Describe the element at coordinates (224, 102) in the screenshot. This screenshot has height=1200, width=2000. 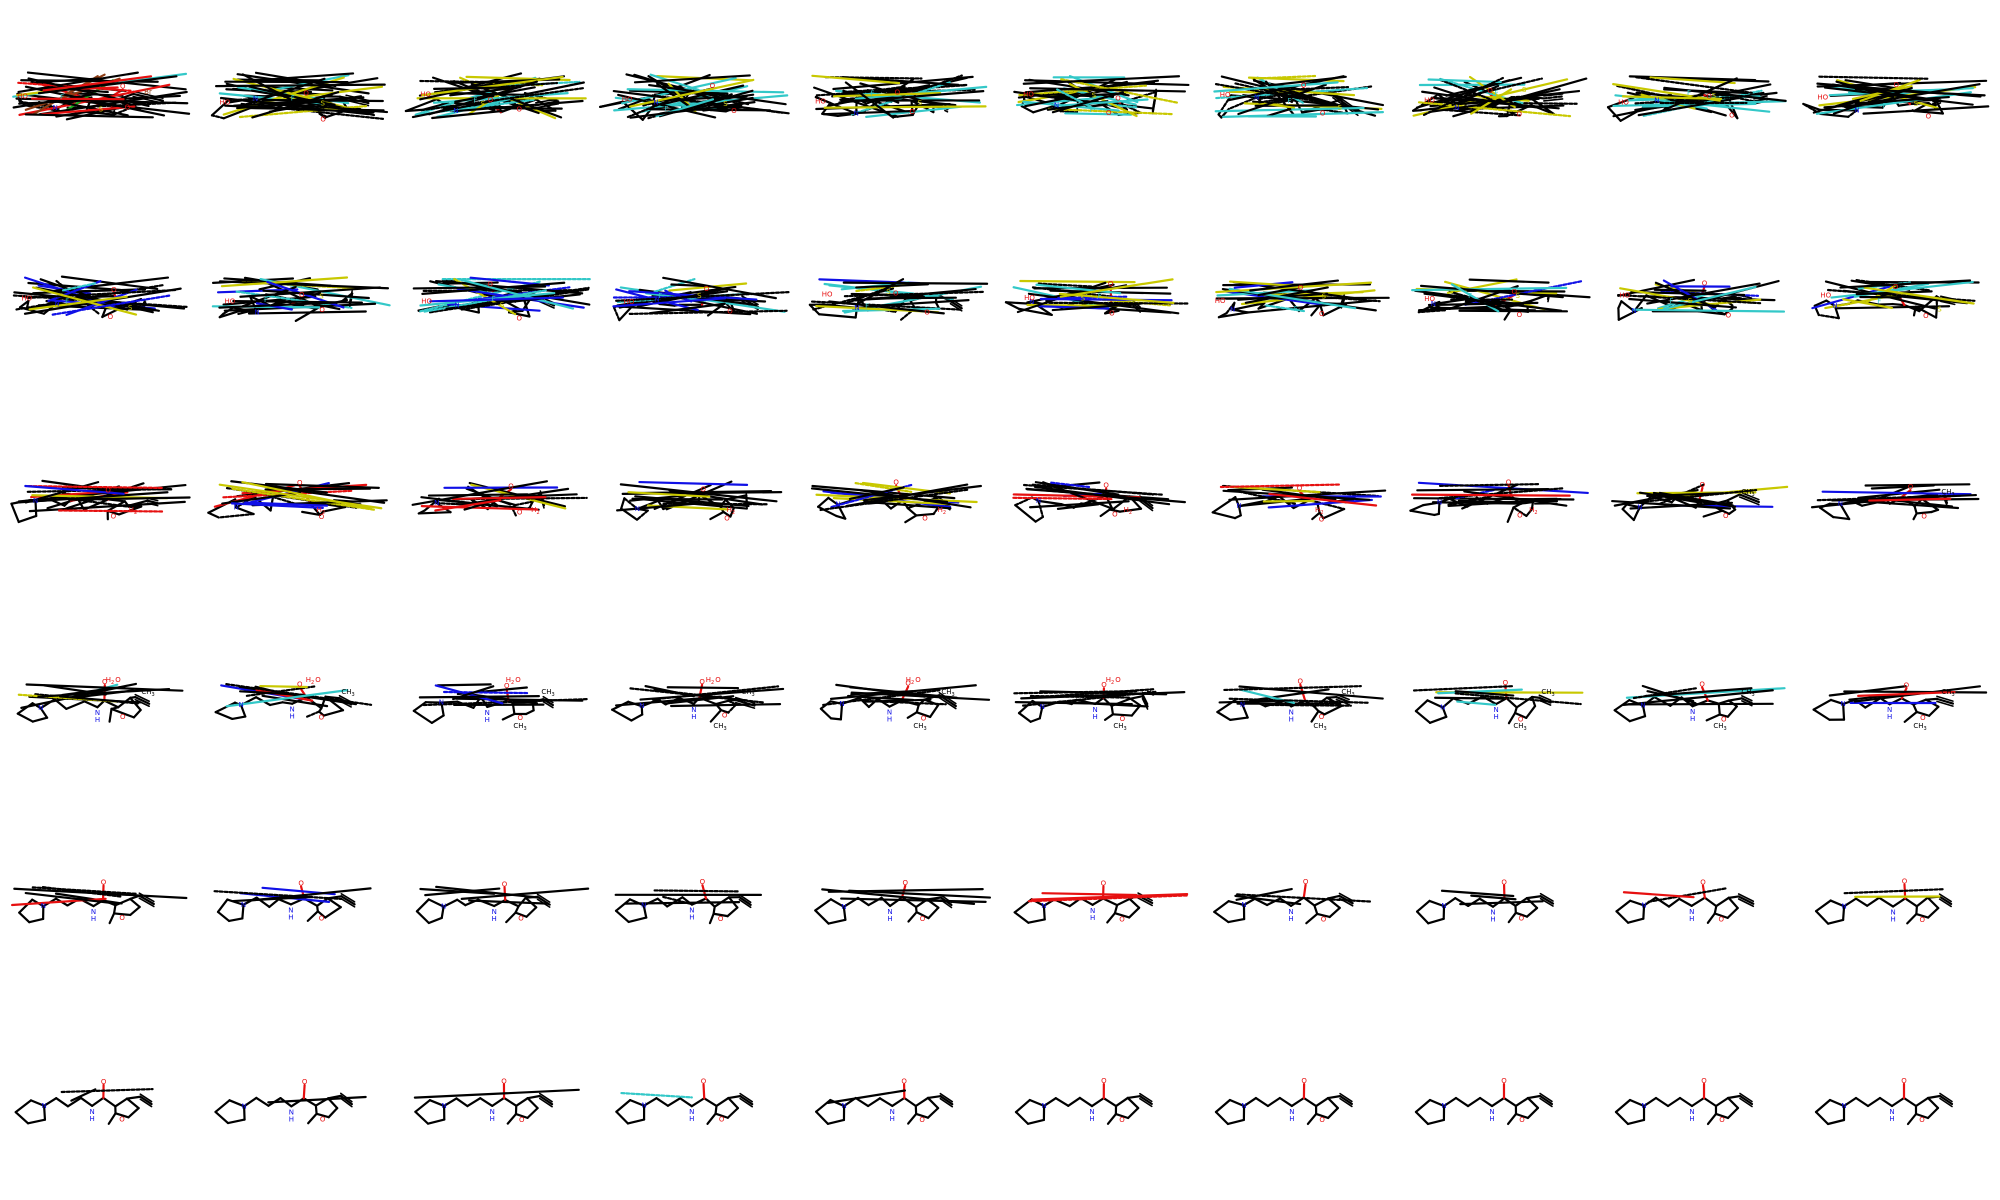
I see `hydroxyl-label: HO` at that location.